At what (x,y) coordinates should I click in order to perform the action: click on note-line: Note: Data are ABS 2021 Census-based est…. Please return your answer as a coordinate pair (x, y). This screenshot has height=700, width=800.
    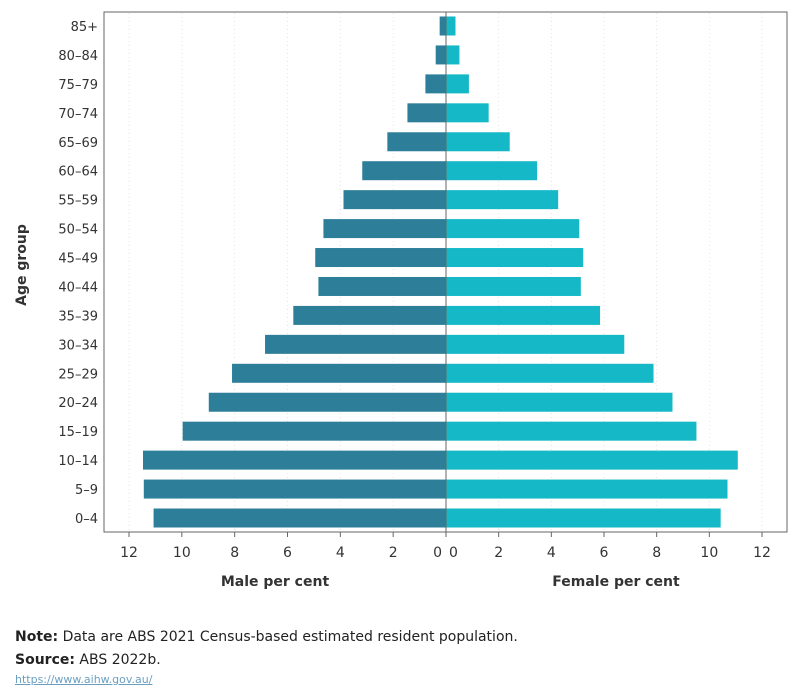
    Looking at the image, I should click on (266, 637).